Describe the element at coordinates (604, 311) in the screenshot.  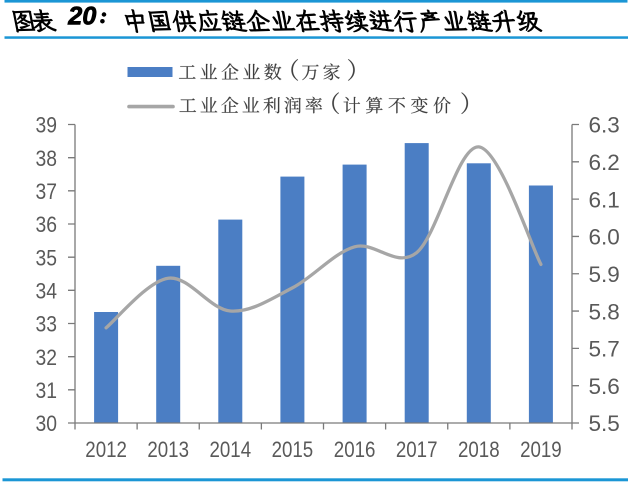
I see `svg-text: 5.8` at that location.